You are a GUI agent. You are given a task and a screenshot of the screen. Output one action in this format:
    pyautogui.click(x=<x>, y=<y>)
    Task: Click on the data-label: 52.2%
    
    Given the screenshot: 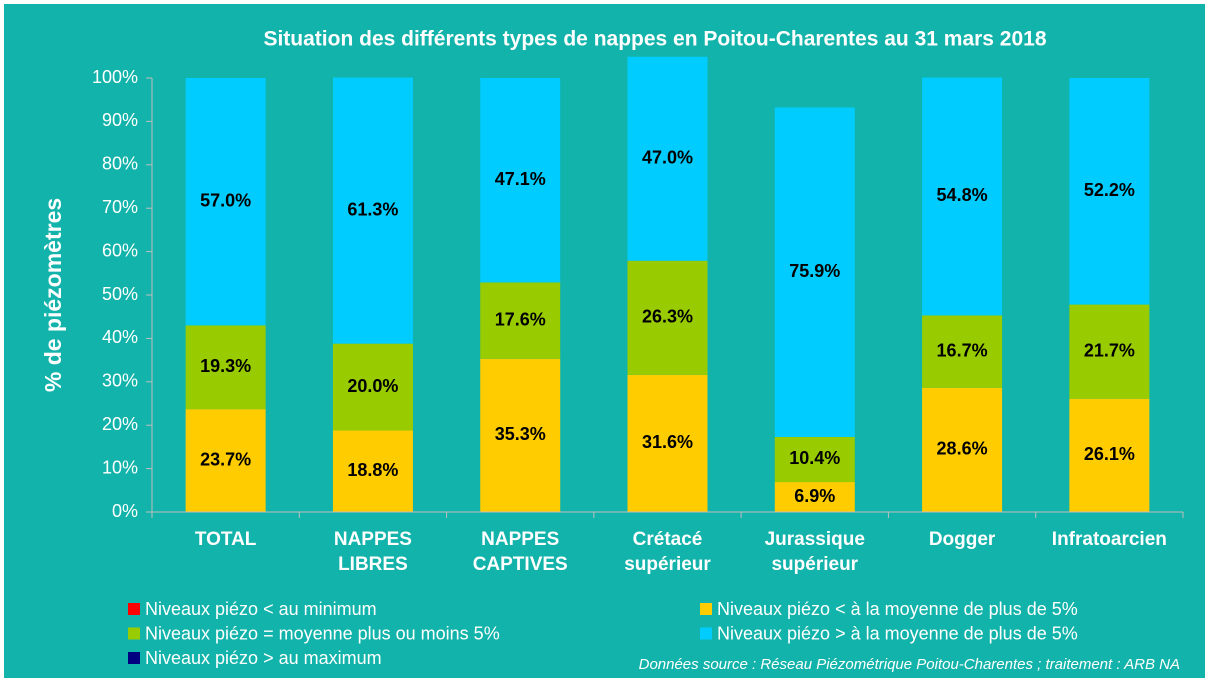 What is the action you would take?
    pyautogui.click(x=1109, y=190)
    